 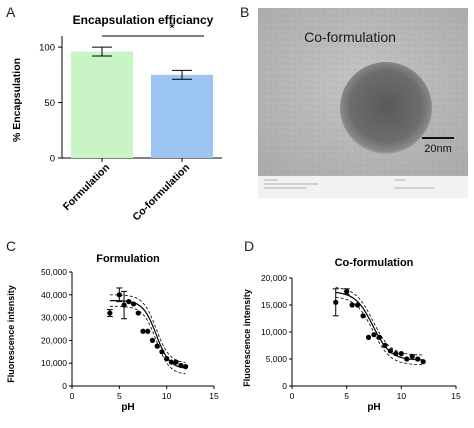 I want to click on chart-c-xlabel: pH, so click(x=127, y=407).